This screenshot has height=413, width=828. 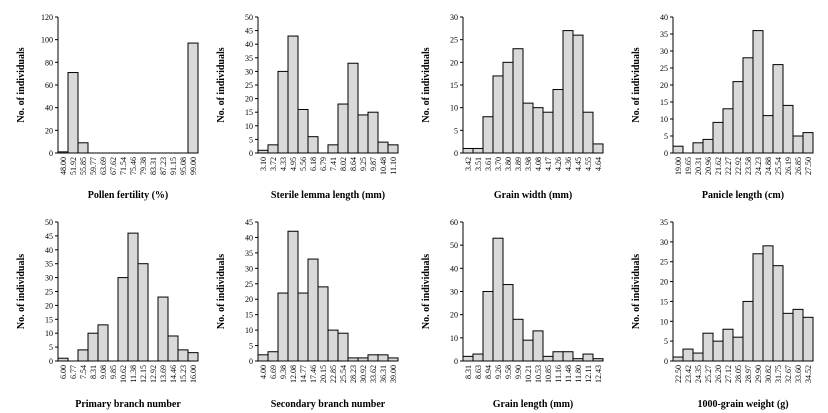 I want to click on x-tick-label: 3.80, so click(x=508, y=164).